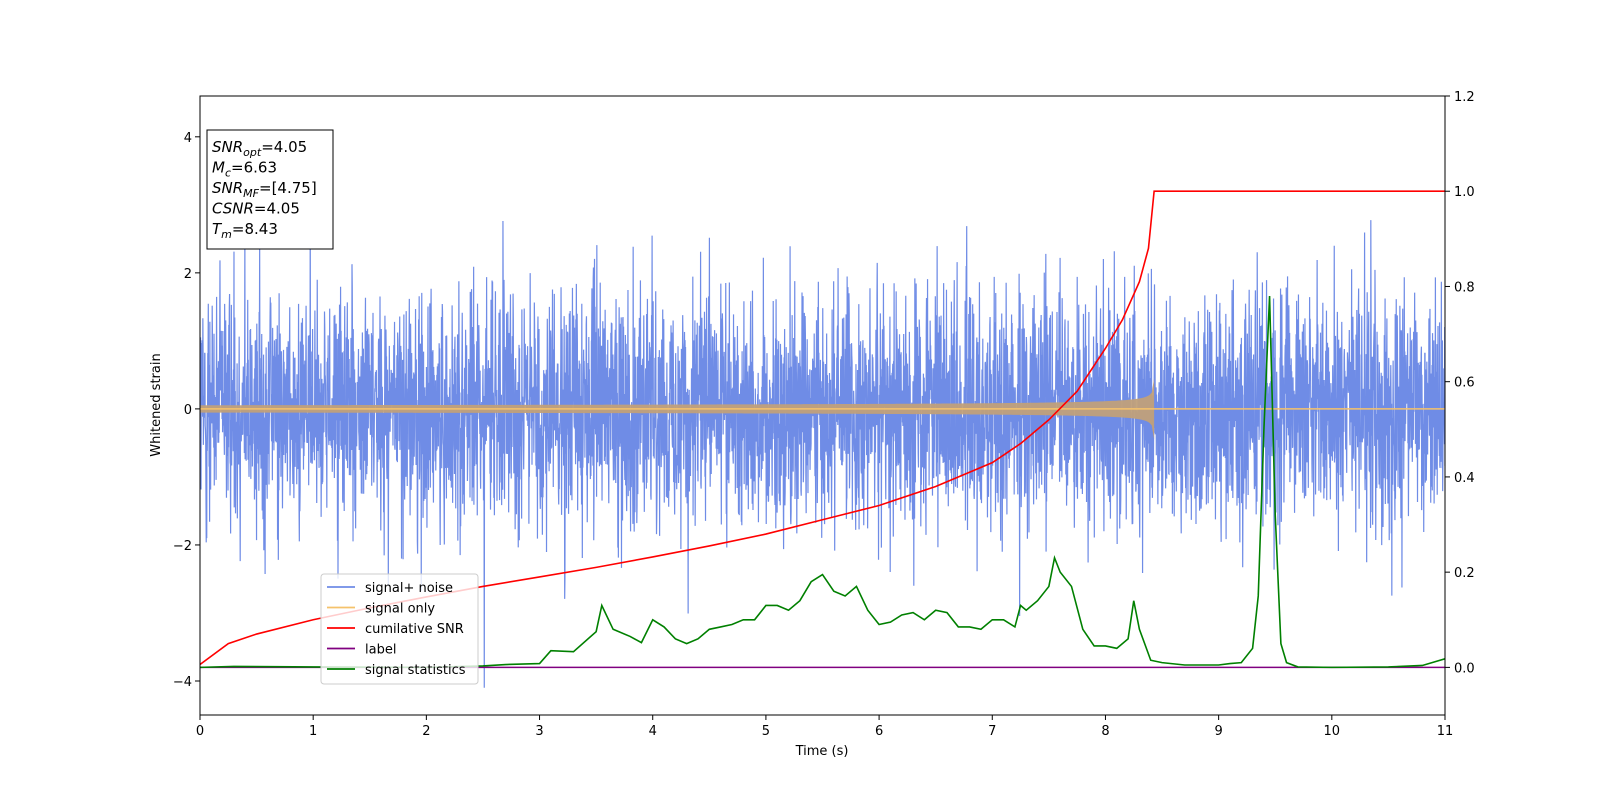  Describe the element at coordinates (1445, 731) in the screenshot. I see `x-tick-label: 11` at that location.